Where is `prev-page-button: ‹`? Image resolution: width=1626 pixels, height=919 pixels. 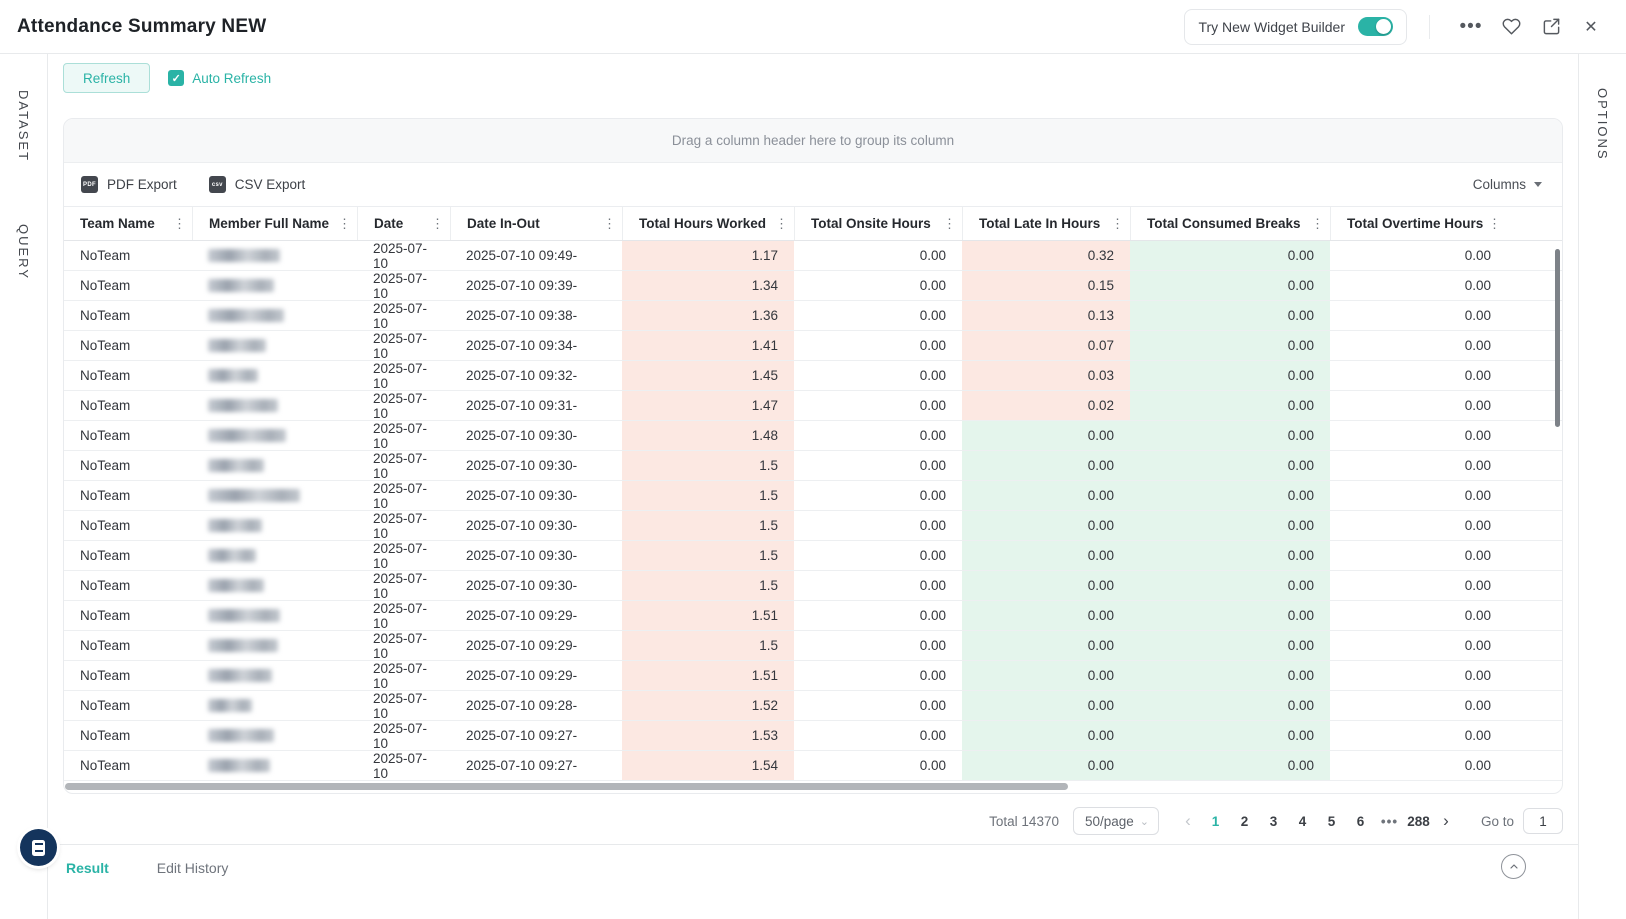
prev-page-button: ‹ is located at coordinates (1188, 820).